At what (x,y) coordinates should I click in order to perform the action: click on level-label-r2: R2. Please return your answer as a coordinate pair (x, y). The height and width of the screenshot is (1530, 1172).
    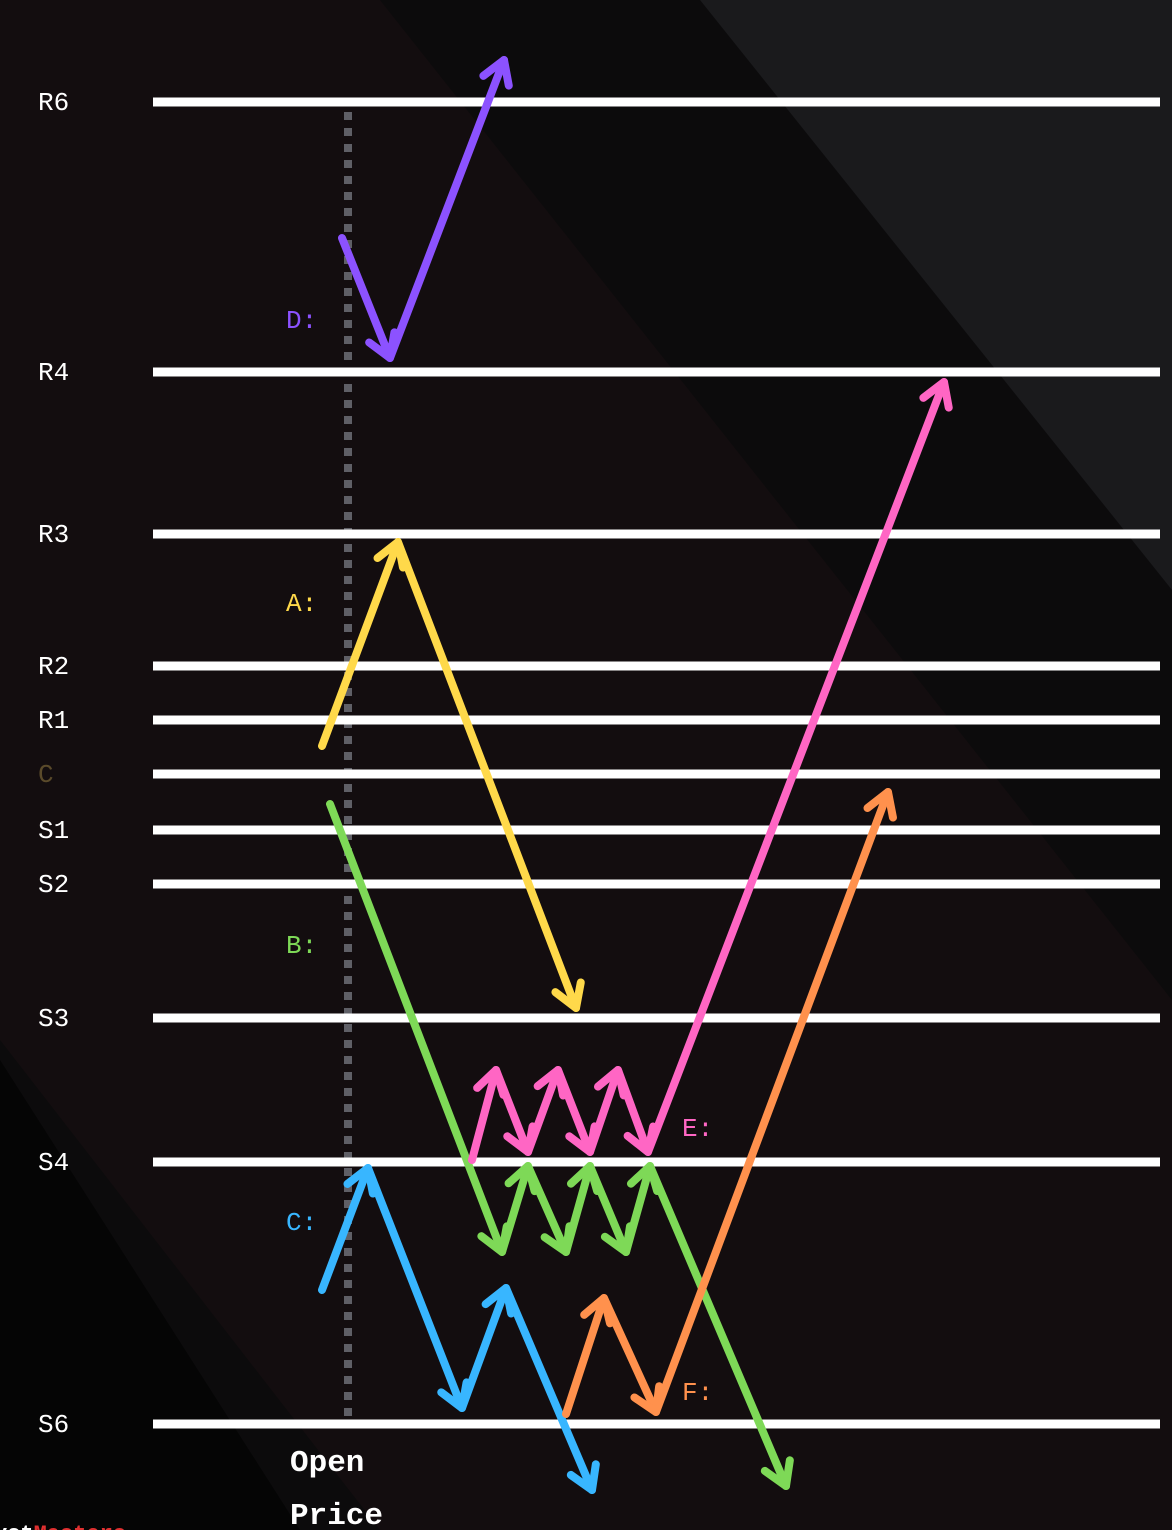
    Looking at the image, I should click on (53, 667).